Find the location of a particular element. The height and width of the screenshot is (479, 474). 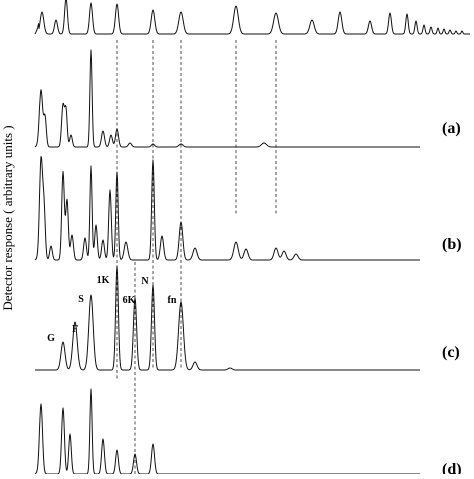

peak-label-f: F is located at coordinates (75, 329).